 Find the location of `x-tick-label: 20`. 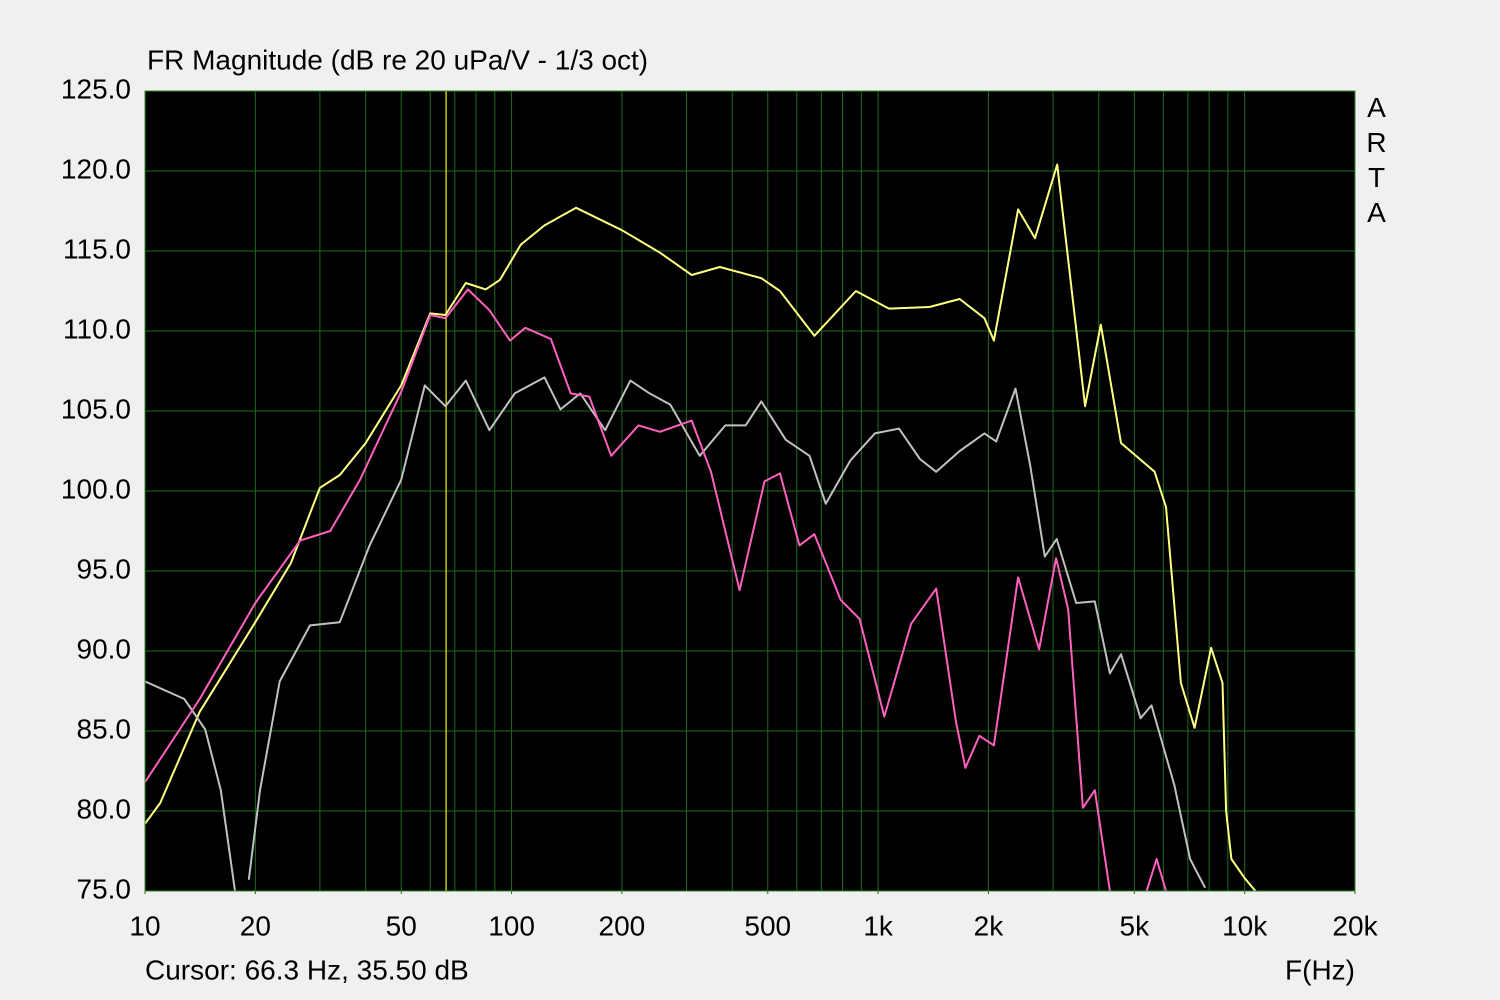

x-tick-label: 20 is located at coordinates (255, 925).